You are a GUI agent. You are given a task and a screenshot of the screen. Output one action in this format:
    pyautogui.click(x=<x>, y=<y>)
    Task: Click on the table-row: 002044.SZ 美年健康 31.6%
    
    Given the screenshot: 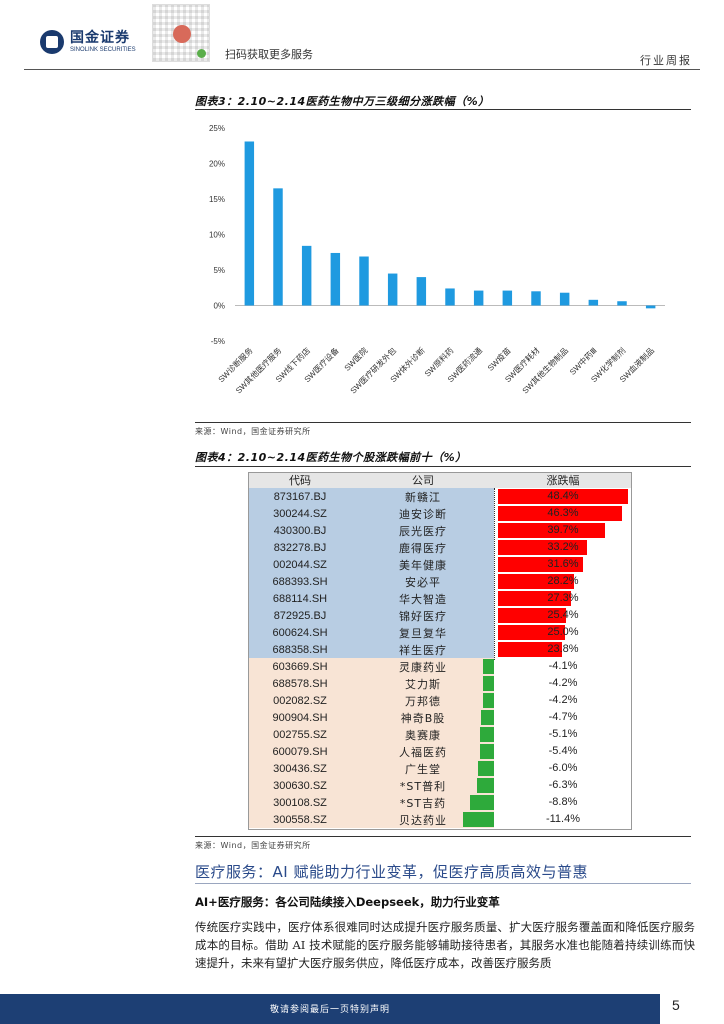 What is the action you would take?
    pyautogui.click(x=440, y=564)
    